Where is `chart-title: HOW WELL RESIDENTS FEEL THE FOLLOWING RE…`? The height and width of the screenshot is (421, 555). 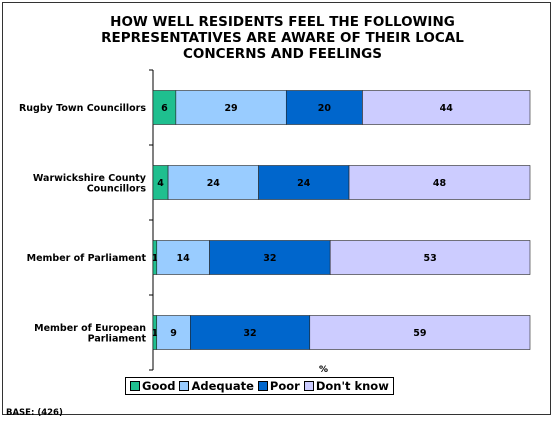
chart-title: HOW WELL RESIDENTS FEEL THE FOLLOWING RE… is located at coordinates (282, 38).